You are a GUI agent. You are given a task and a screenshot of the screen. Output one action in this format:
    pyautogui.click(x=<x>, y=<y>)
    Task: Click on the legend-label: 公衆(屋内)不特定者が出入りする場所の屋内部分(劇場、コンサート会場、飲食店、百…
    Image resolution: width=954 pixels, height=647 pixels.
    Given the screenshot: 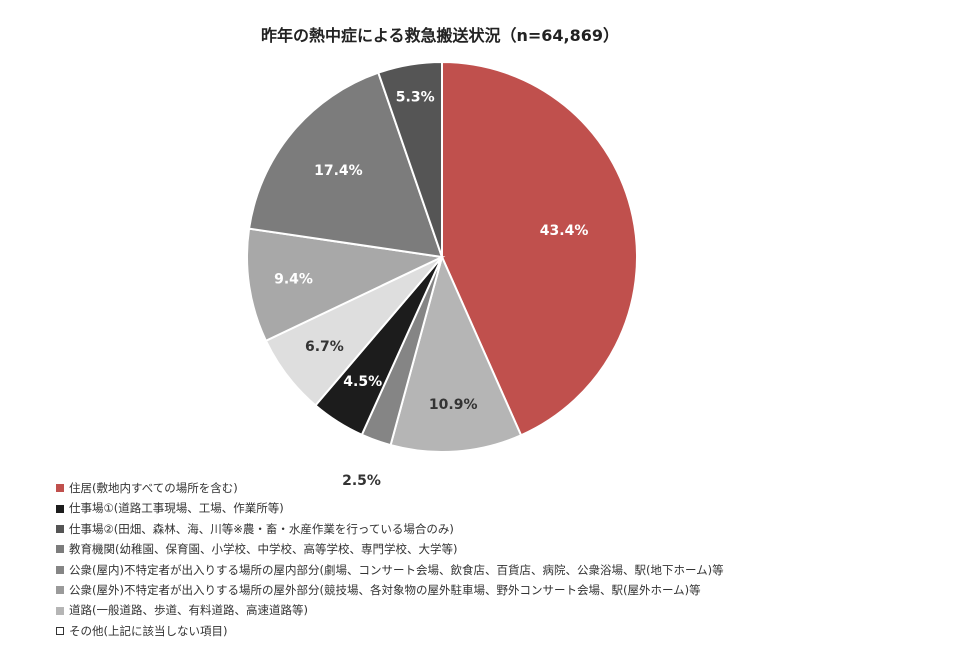 What is the action you would take?
    pyautogui.click(x=396, y=569)
    